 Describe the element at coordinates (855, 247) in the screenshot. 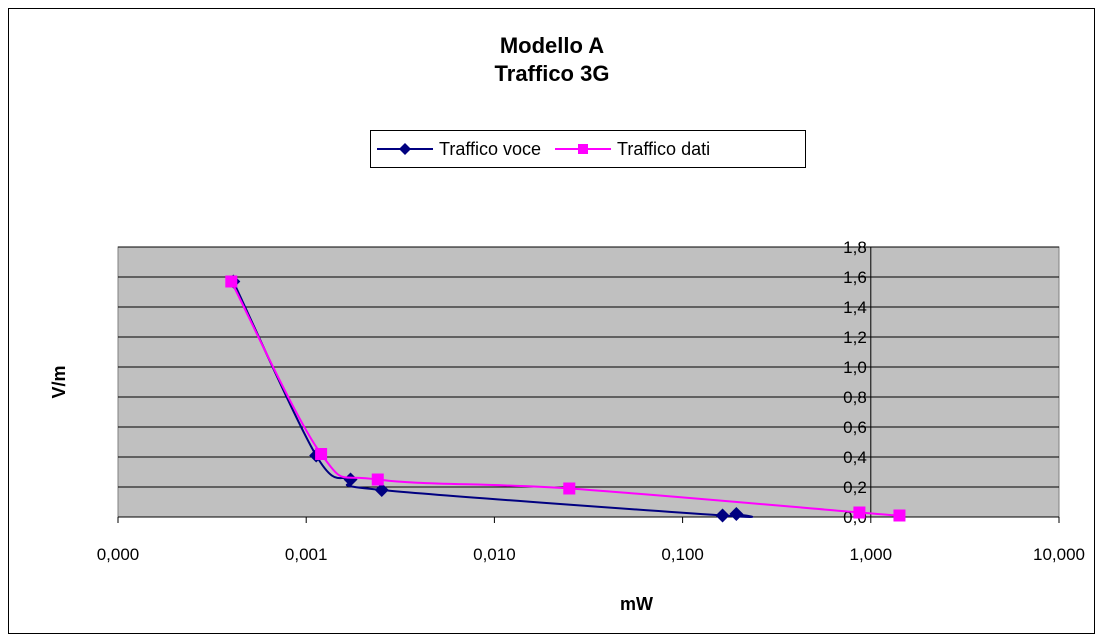

I see `y-tick-label-9: 1,8` at that location.